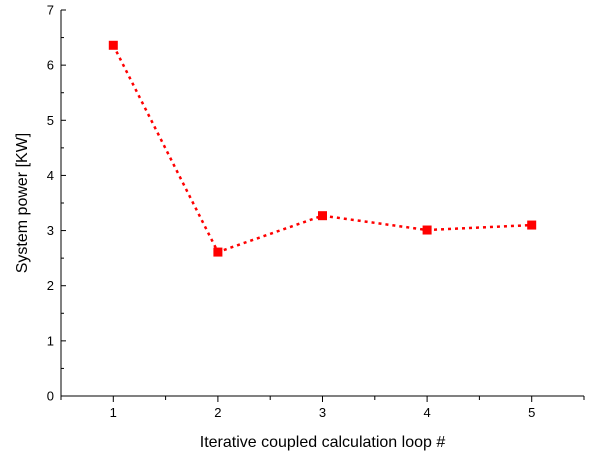  I want to click on y-tick-label: 3, so click(50, 230).